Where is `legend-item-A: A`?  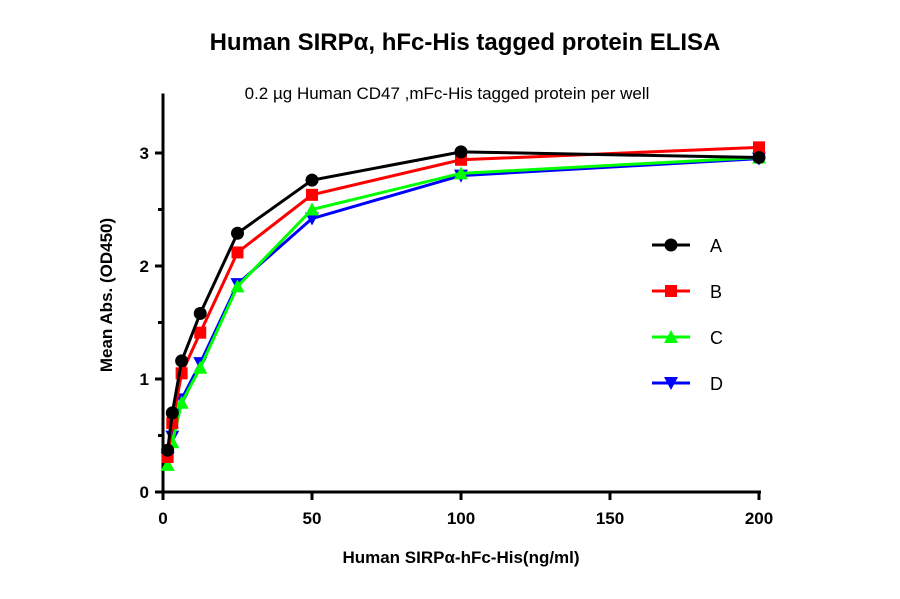 legend-item-A: A is located at coordinates (687, 246).